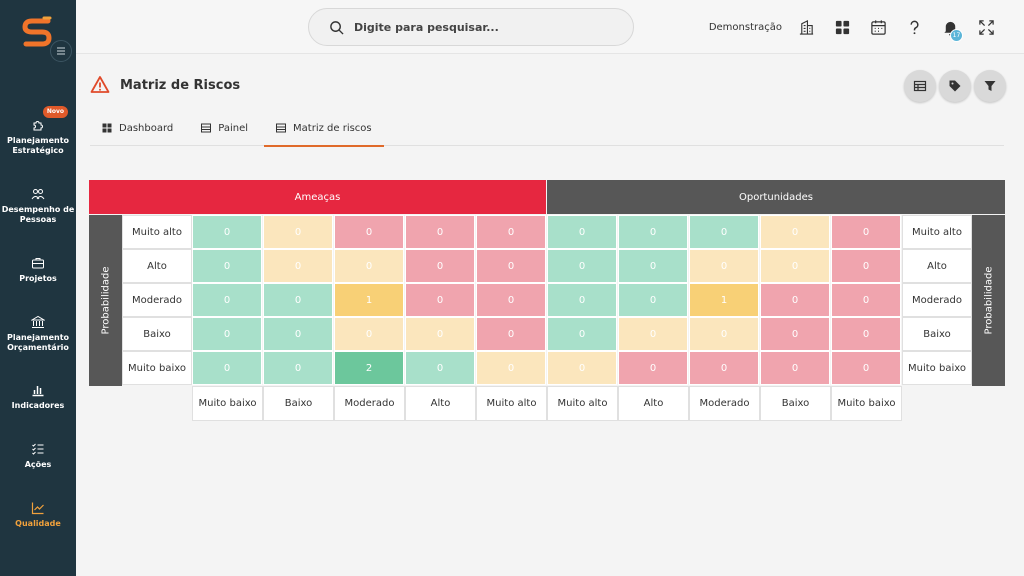 The width and height of the screenshot is (1024, 576). Describe the element at coordinates (37, 508) in the screenshot. I see `trend-icon` at that location.